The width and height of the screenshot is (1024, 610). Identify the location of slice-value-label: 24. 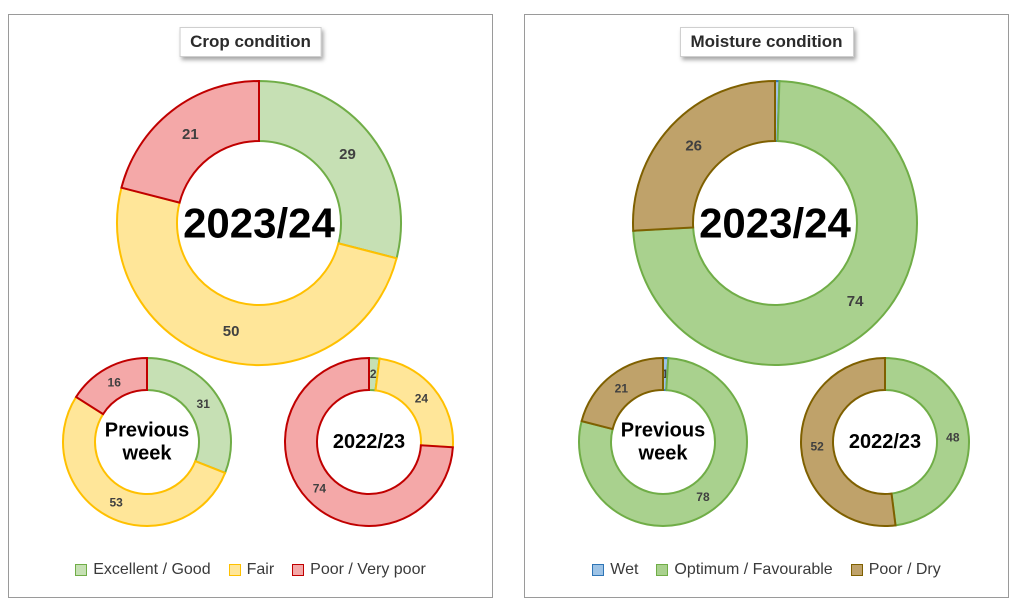
(422, 399).